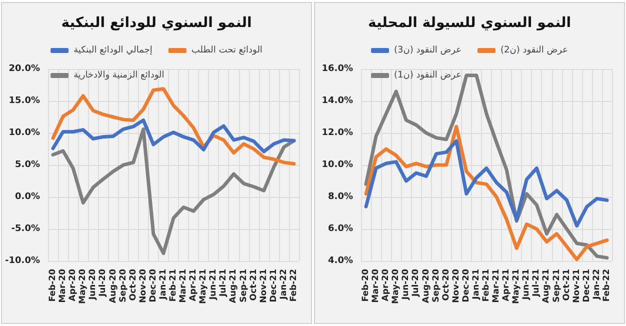 The image size is (626, 326). I want to click on legend-label: عرض النقود (ن3), so click(428, 51).